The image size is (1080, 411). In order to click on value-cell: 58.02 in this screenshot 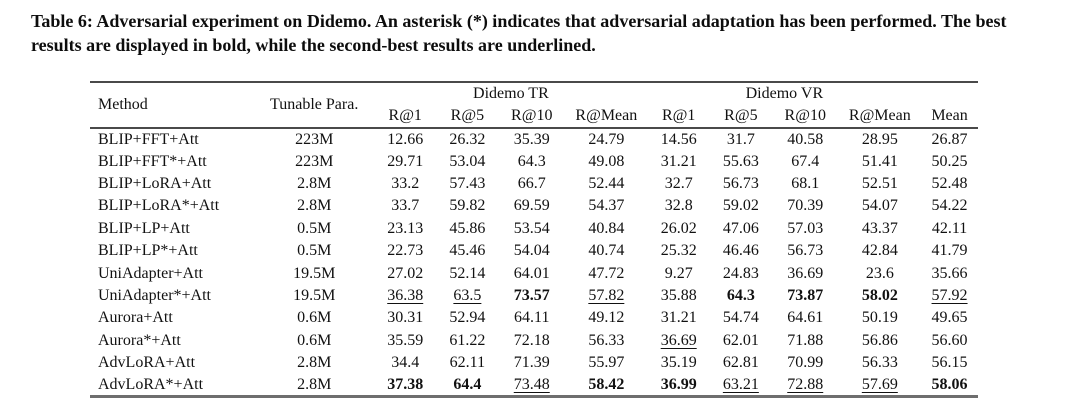, I will do `click(879, 295)`.